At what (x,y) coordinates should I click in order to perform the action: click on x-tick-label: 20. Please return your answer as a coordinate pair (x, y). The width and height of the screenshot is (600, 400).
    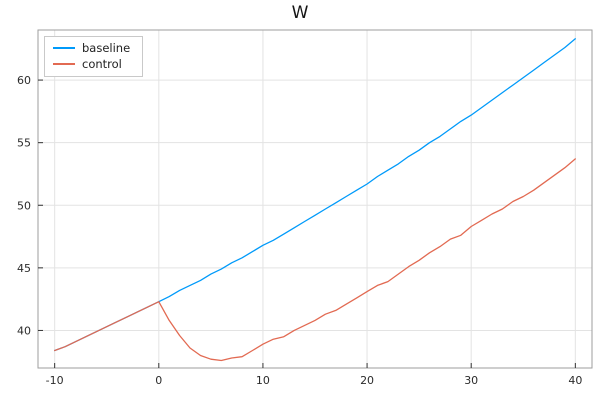
    Looking at the image, I should click on (367, 380).